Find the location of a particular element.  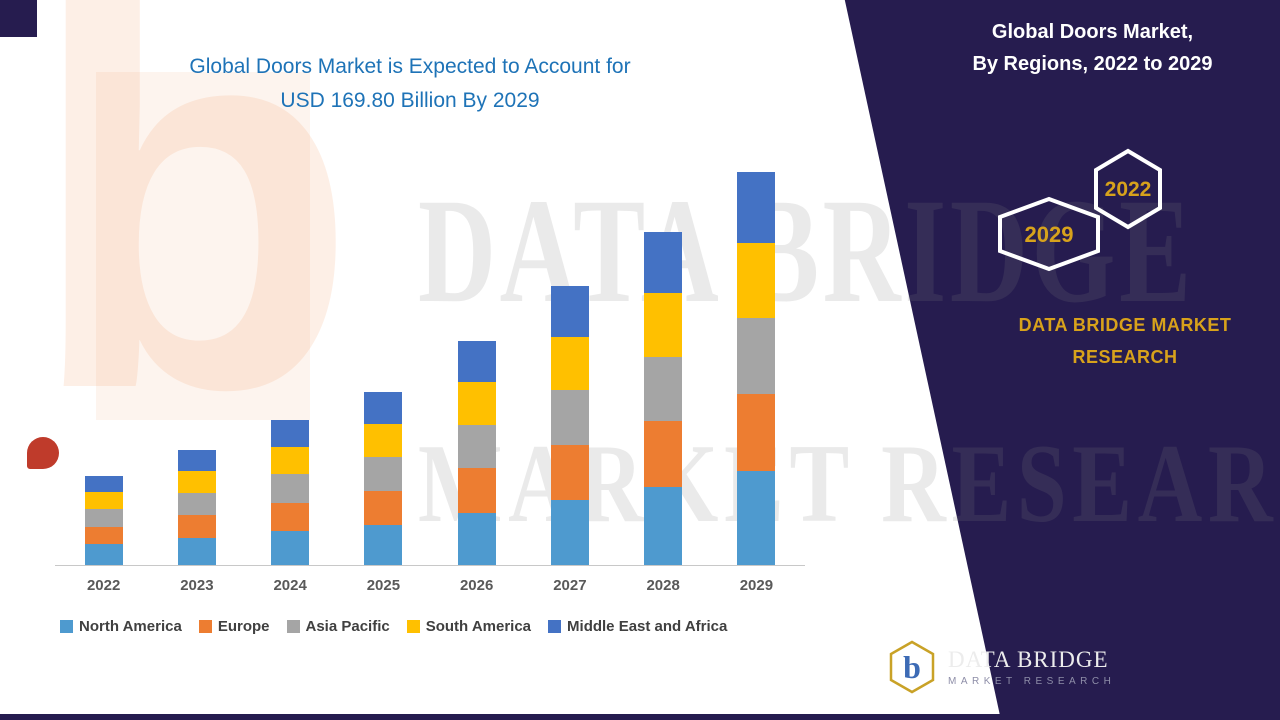

logo-letter: b is located at coordinates (912, 667).